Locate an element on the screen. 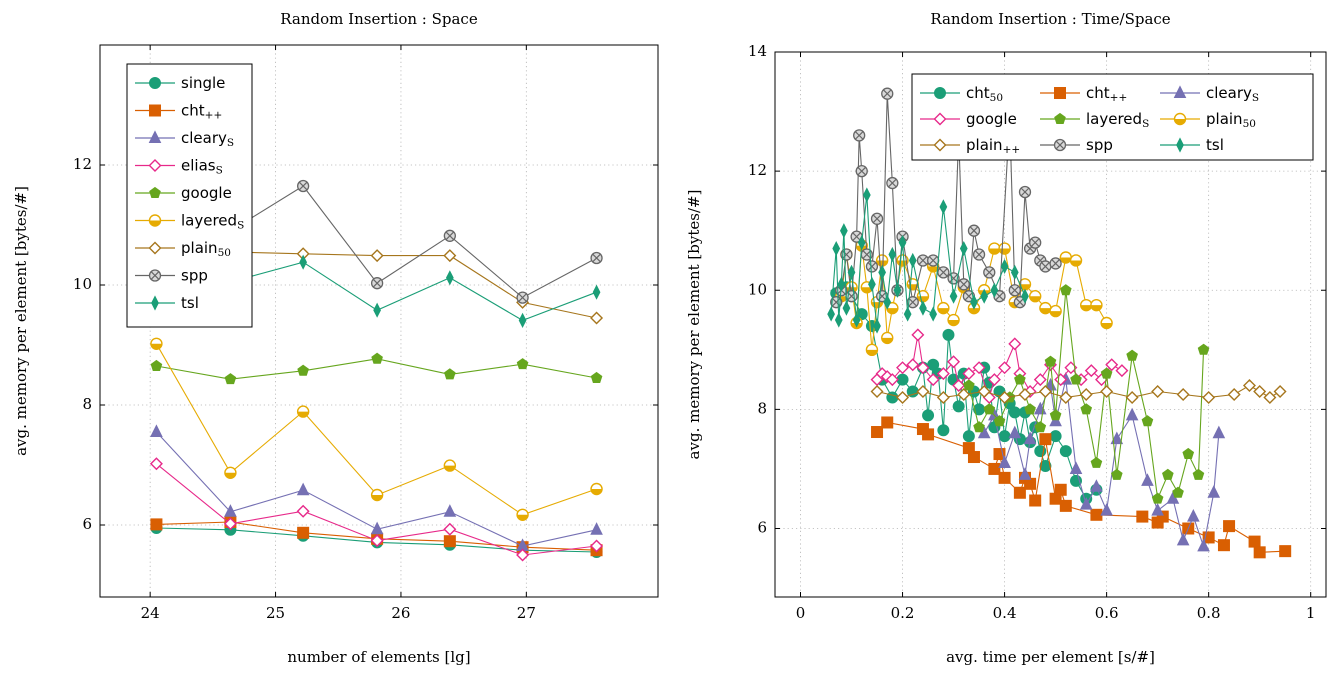 This screenshot has height=673, width=1334. x-tick-label-4: 0.8 is located at coordinates (1209, 613).